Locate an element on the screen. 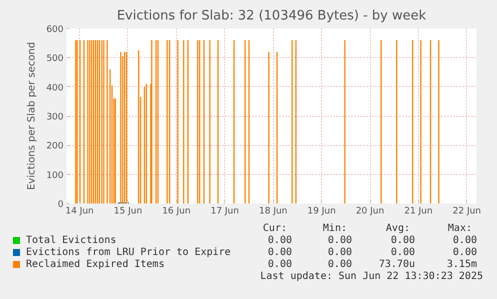 Image resolution: width=497 pixels, height=299 pixels. legend-label: Total Evictions is located at coordinates (71, 241).